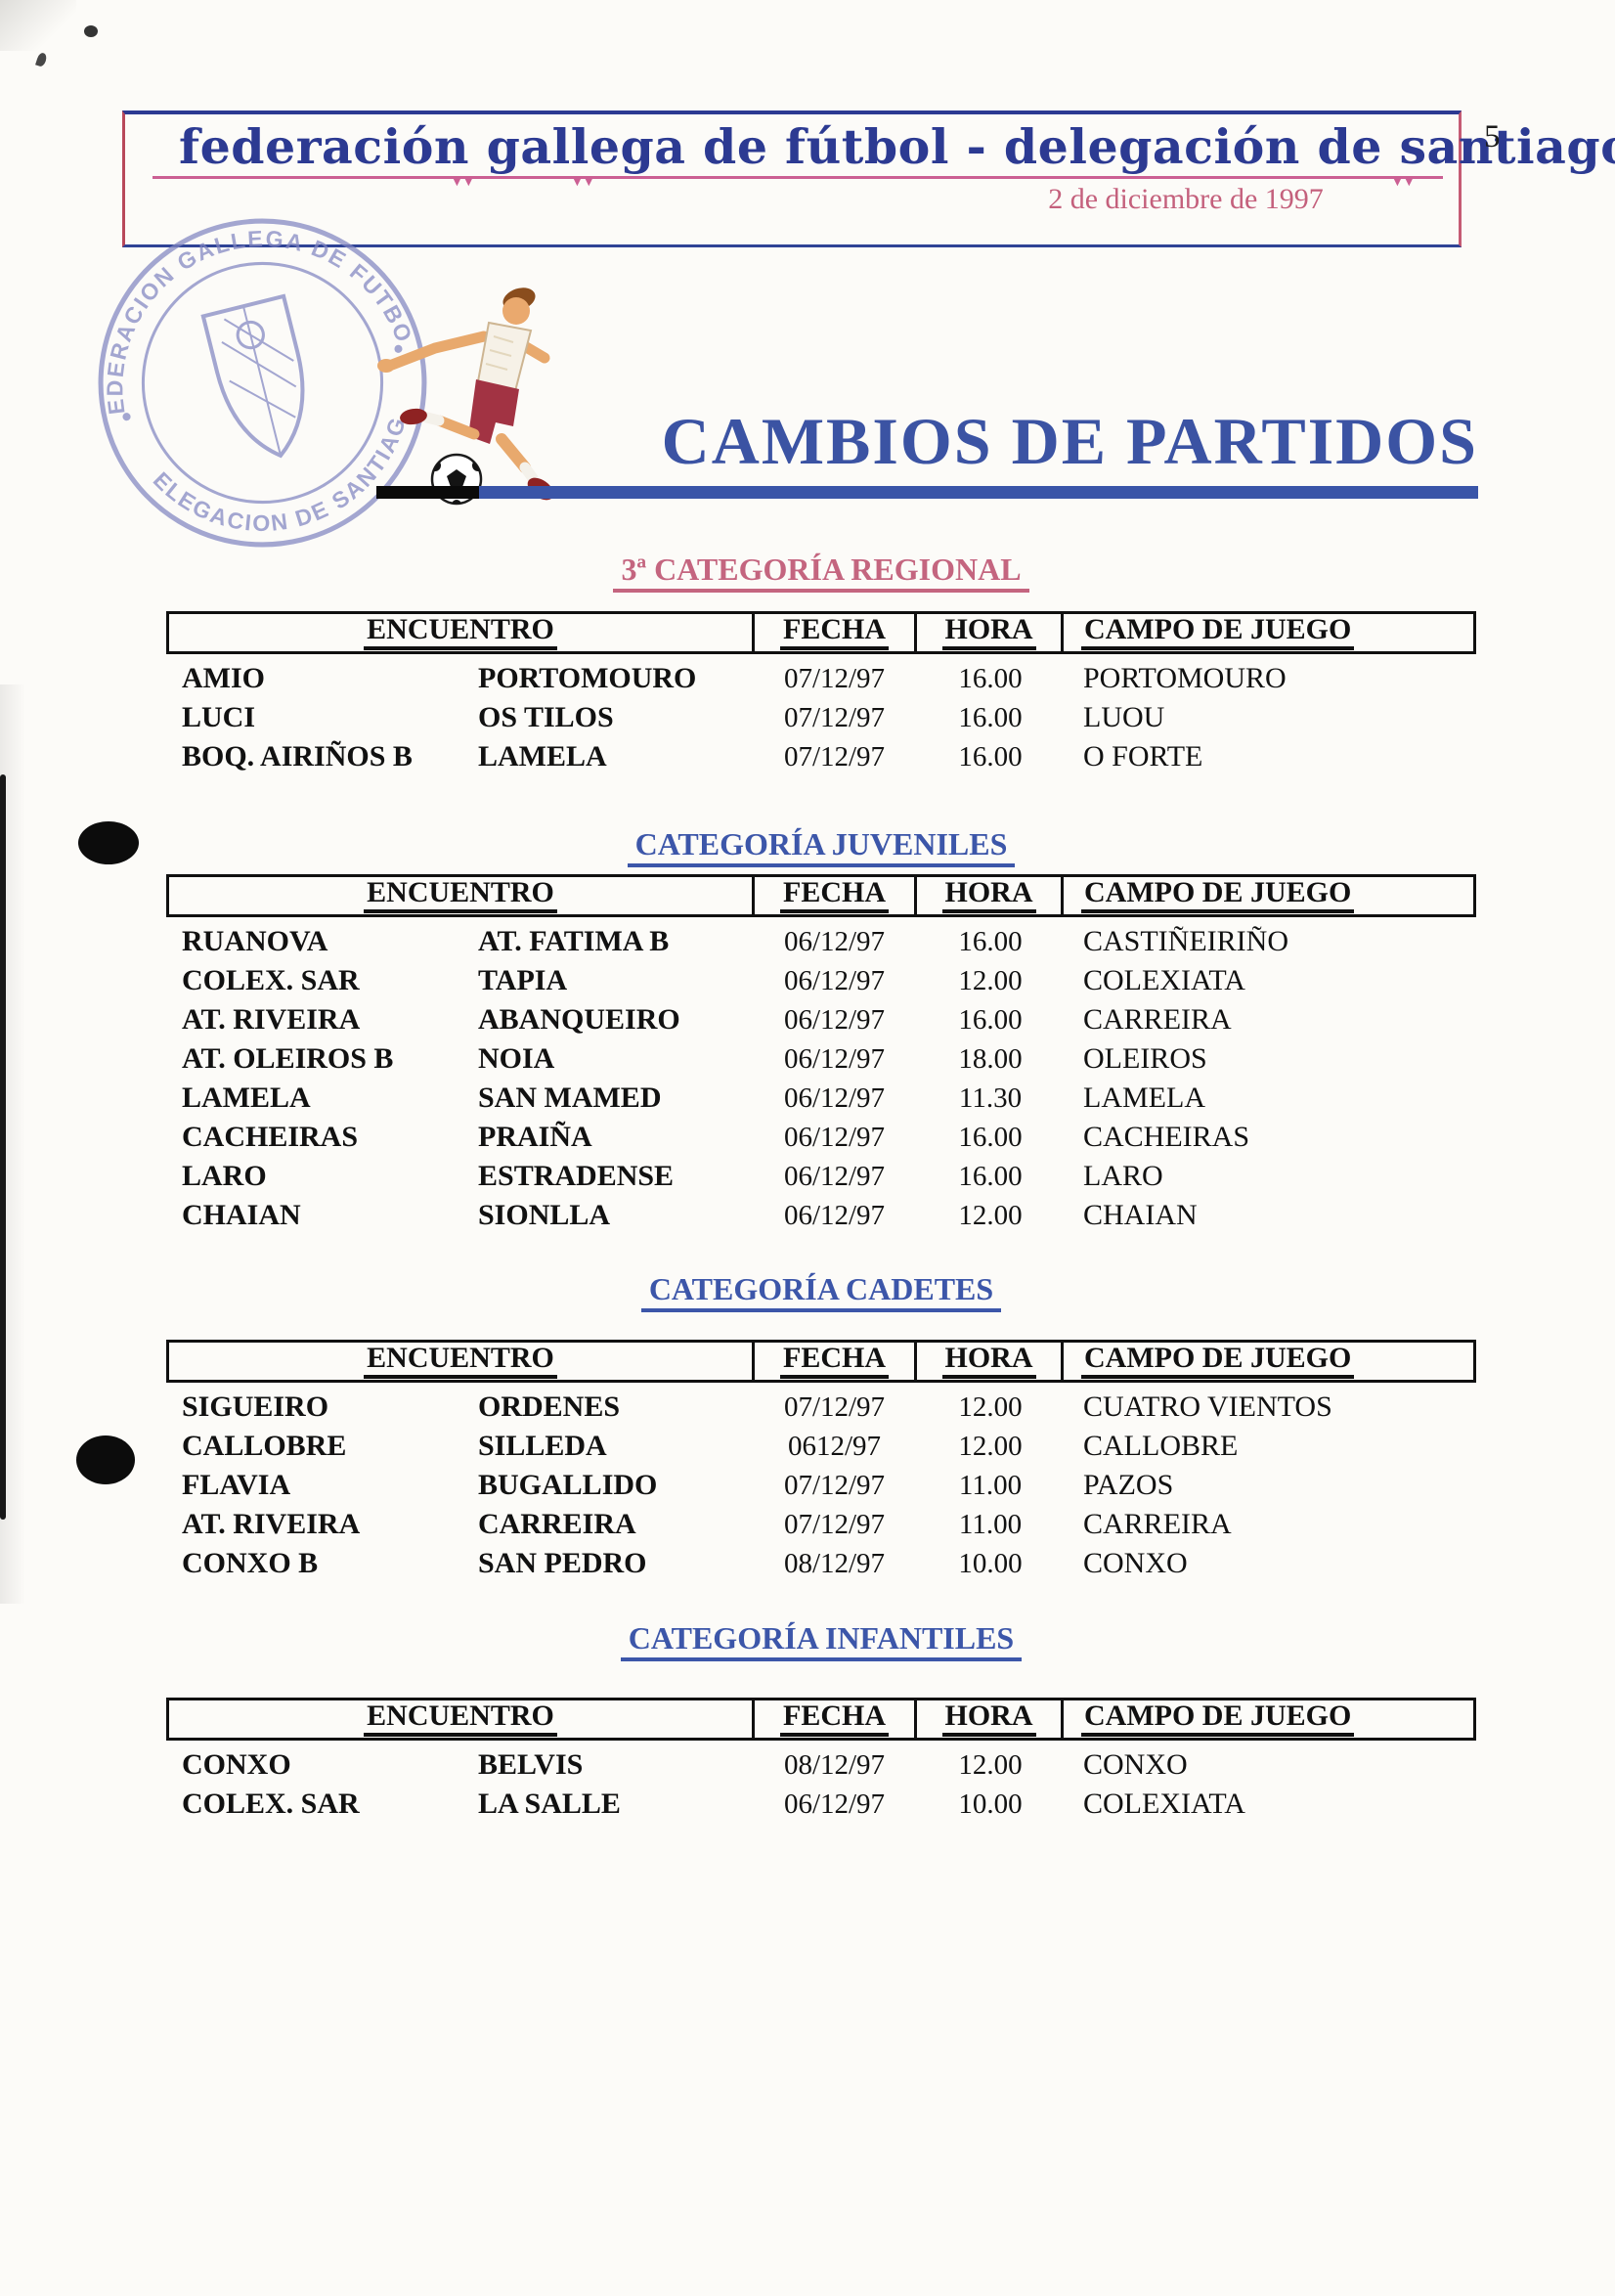 This screenshot has height=2296, width=1615. What do you see at coordinates (531, 1764) in the screenshot?
I see `away-team: BELVIS` at bounding box center [531, 1764].